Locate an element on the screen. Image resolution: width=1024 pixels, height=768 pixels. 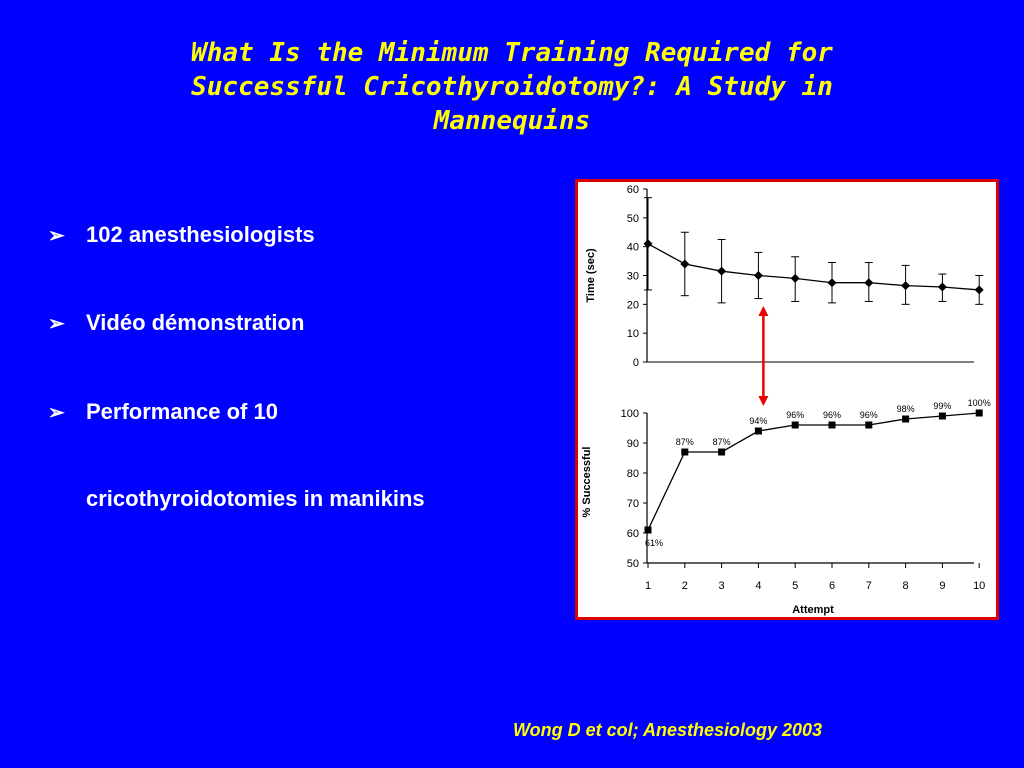
bullet-continuation: cricothyroidotomies in manikins is located at coordinates (255, 498).